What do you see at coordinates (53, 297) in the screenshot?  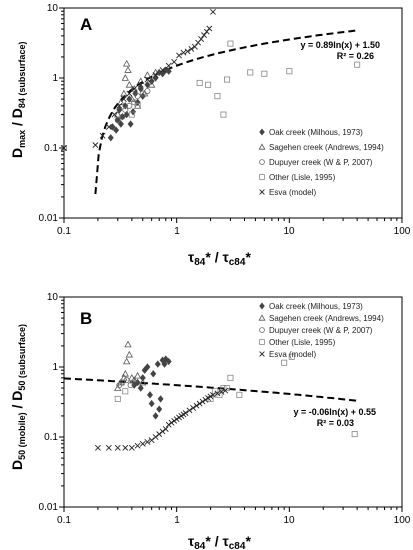 I see `panel-b-ytick-label-10: 10` at bounding box center [53, 297].